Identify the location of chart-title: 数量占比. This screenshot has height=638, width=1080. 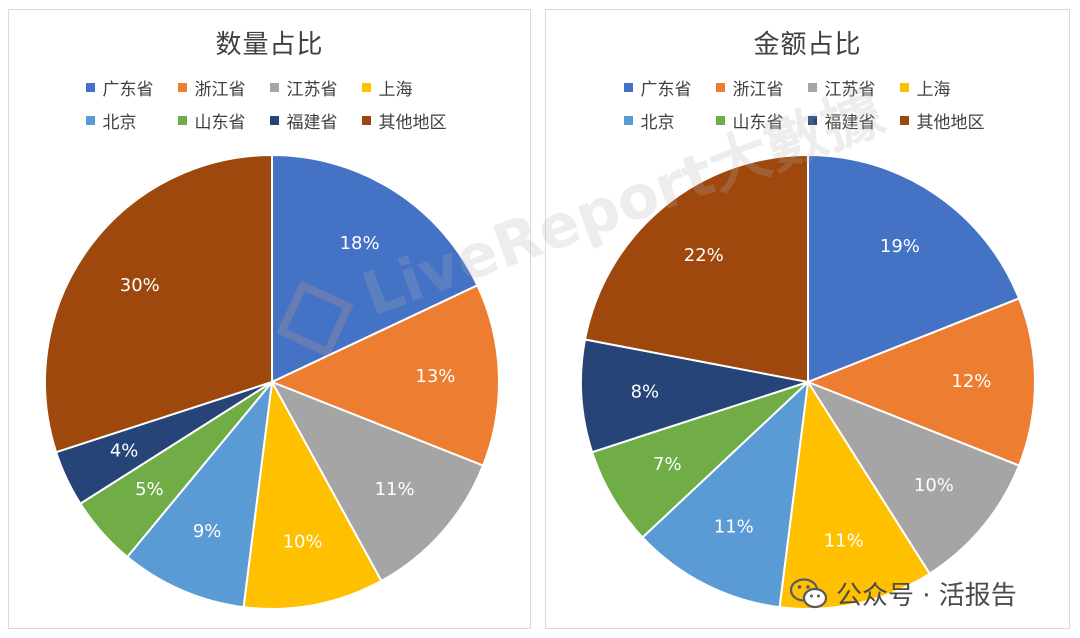
(269, 45).